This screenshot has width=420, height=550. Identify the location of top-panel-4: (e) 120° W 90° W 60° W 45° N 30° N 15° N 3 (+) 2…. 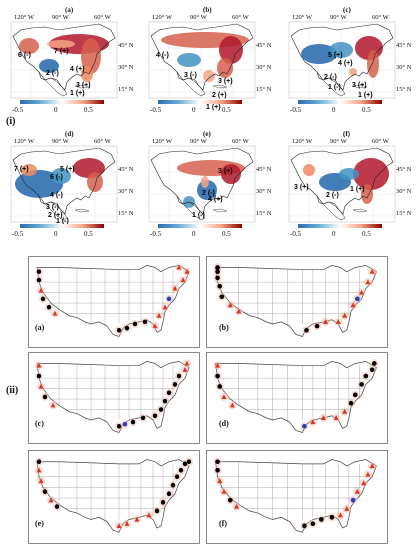
(209, 188).